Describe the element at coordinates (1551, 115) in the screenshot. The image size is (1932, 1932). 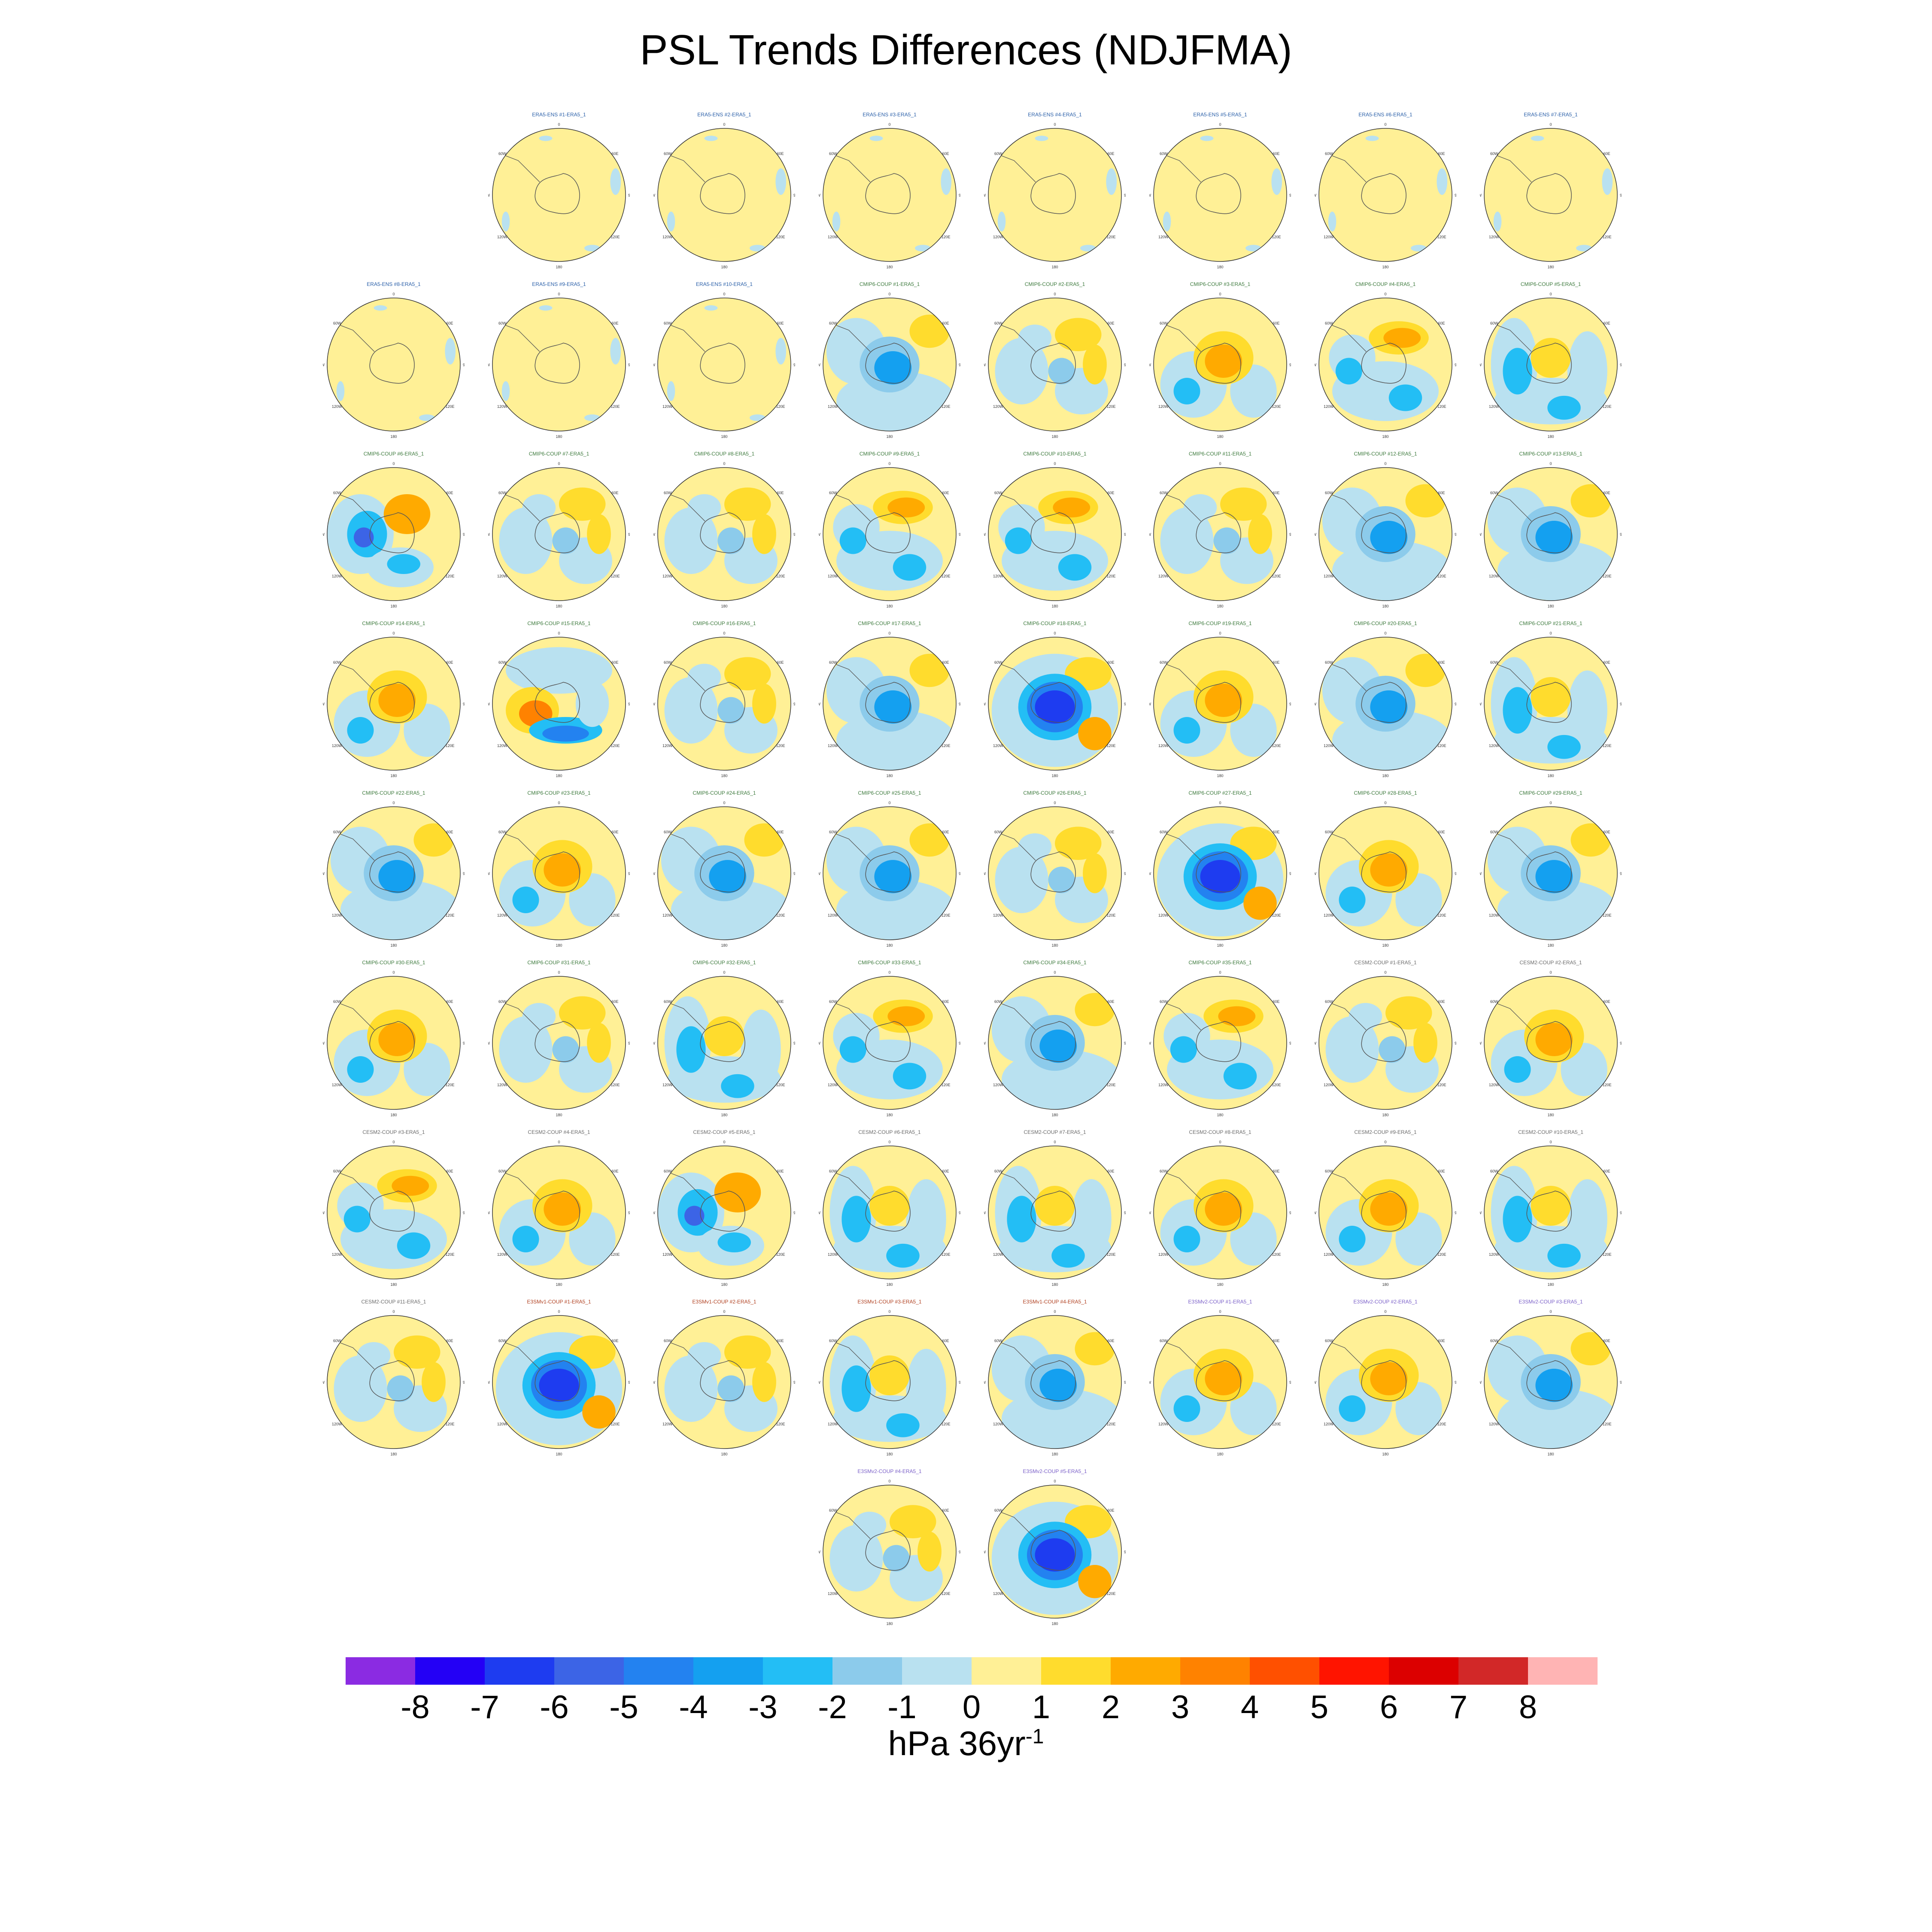
I see `panel-title: ERA5-ENS #7-ERA5_1` at that location.